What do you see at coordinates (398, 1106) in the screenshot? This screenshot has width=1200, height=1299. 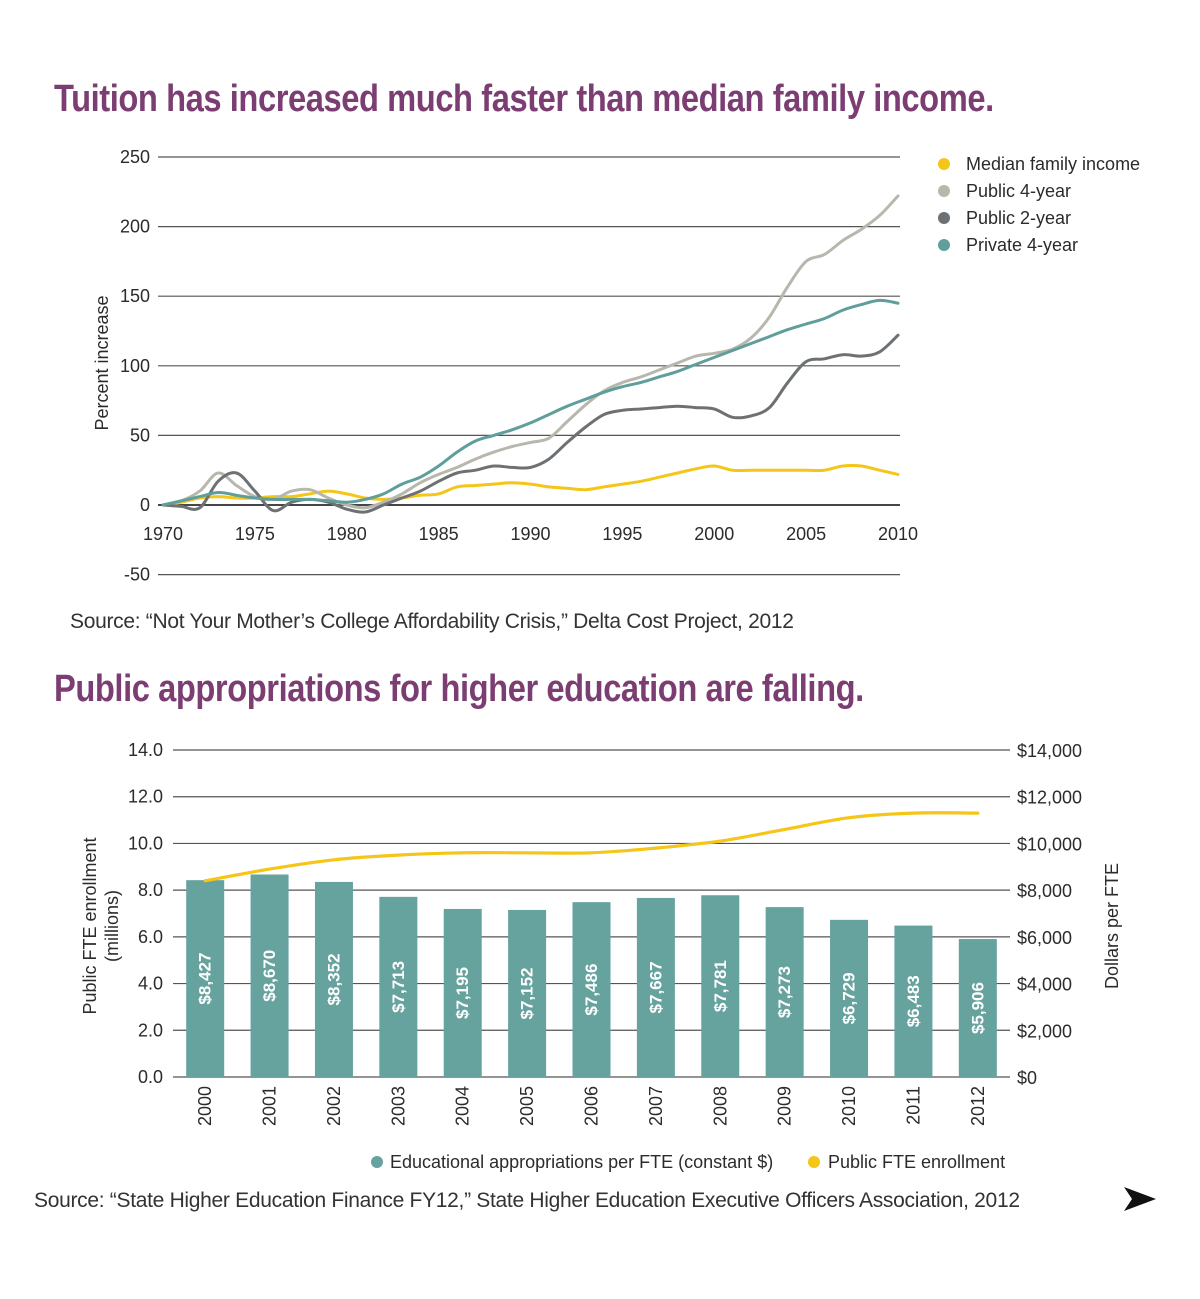 I see `x-tick-label: 2003` at bounding box center [398, 1106].